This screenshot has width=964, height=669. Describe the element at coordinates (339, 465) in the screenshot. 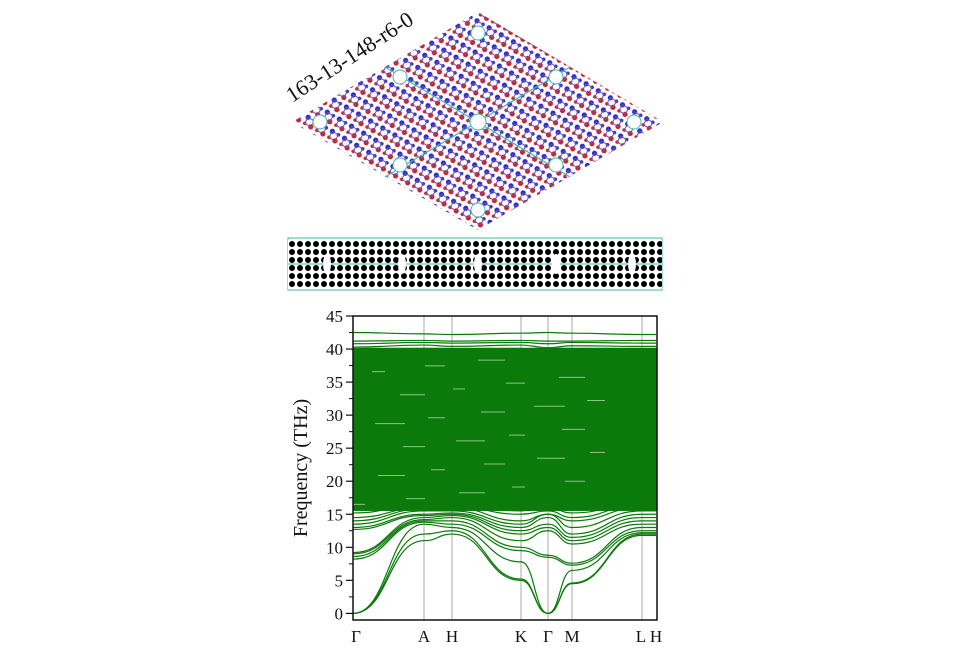

I see `y-axis-ticks: 0 5 10 15 20 25 30 35 40 45` at that location.